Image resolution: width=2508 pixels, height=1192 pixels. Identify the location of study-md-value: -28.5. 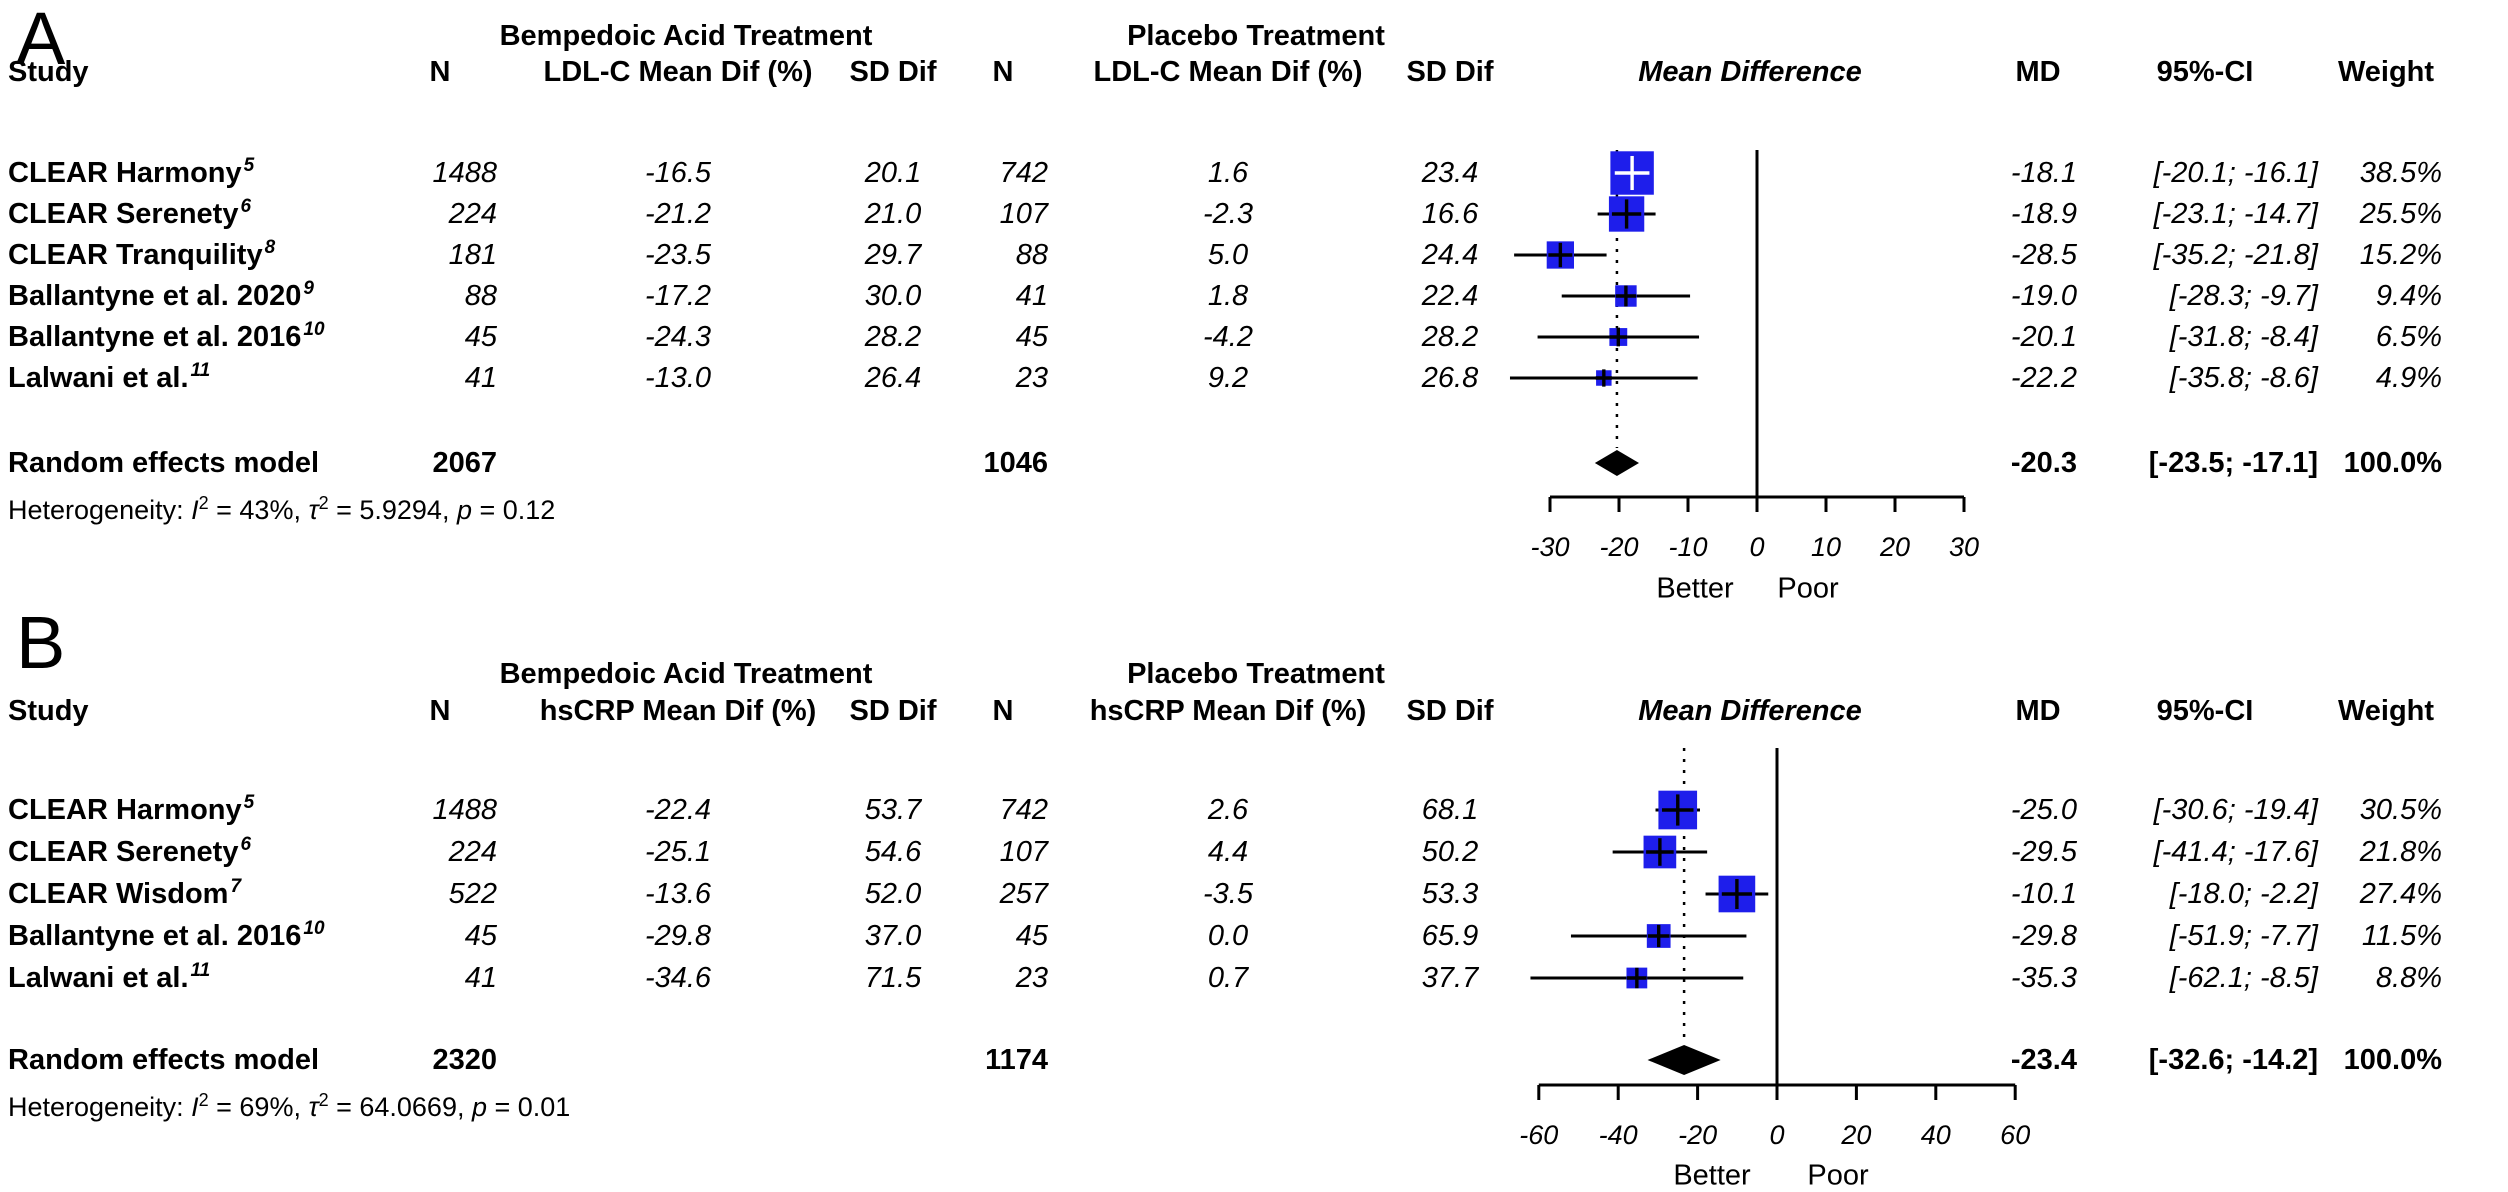
(2043, 255).